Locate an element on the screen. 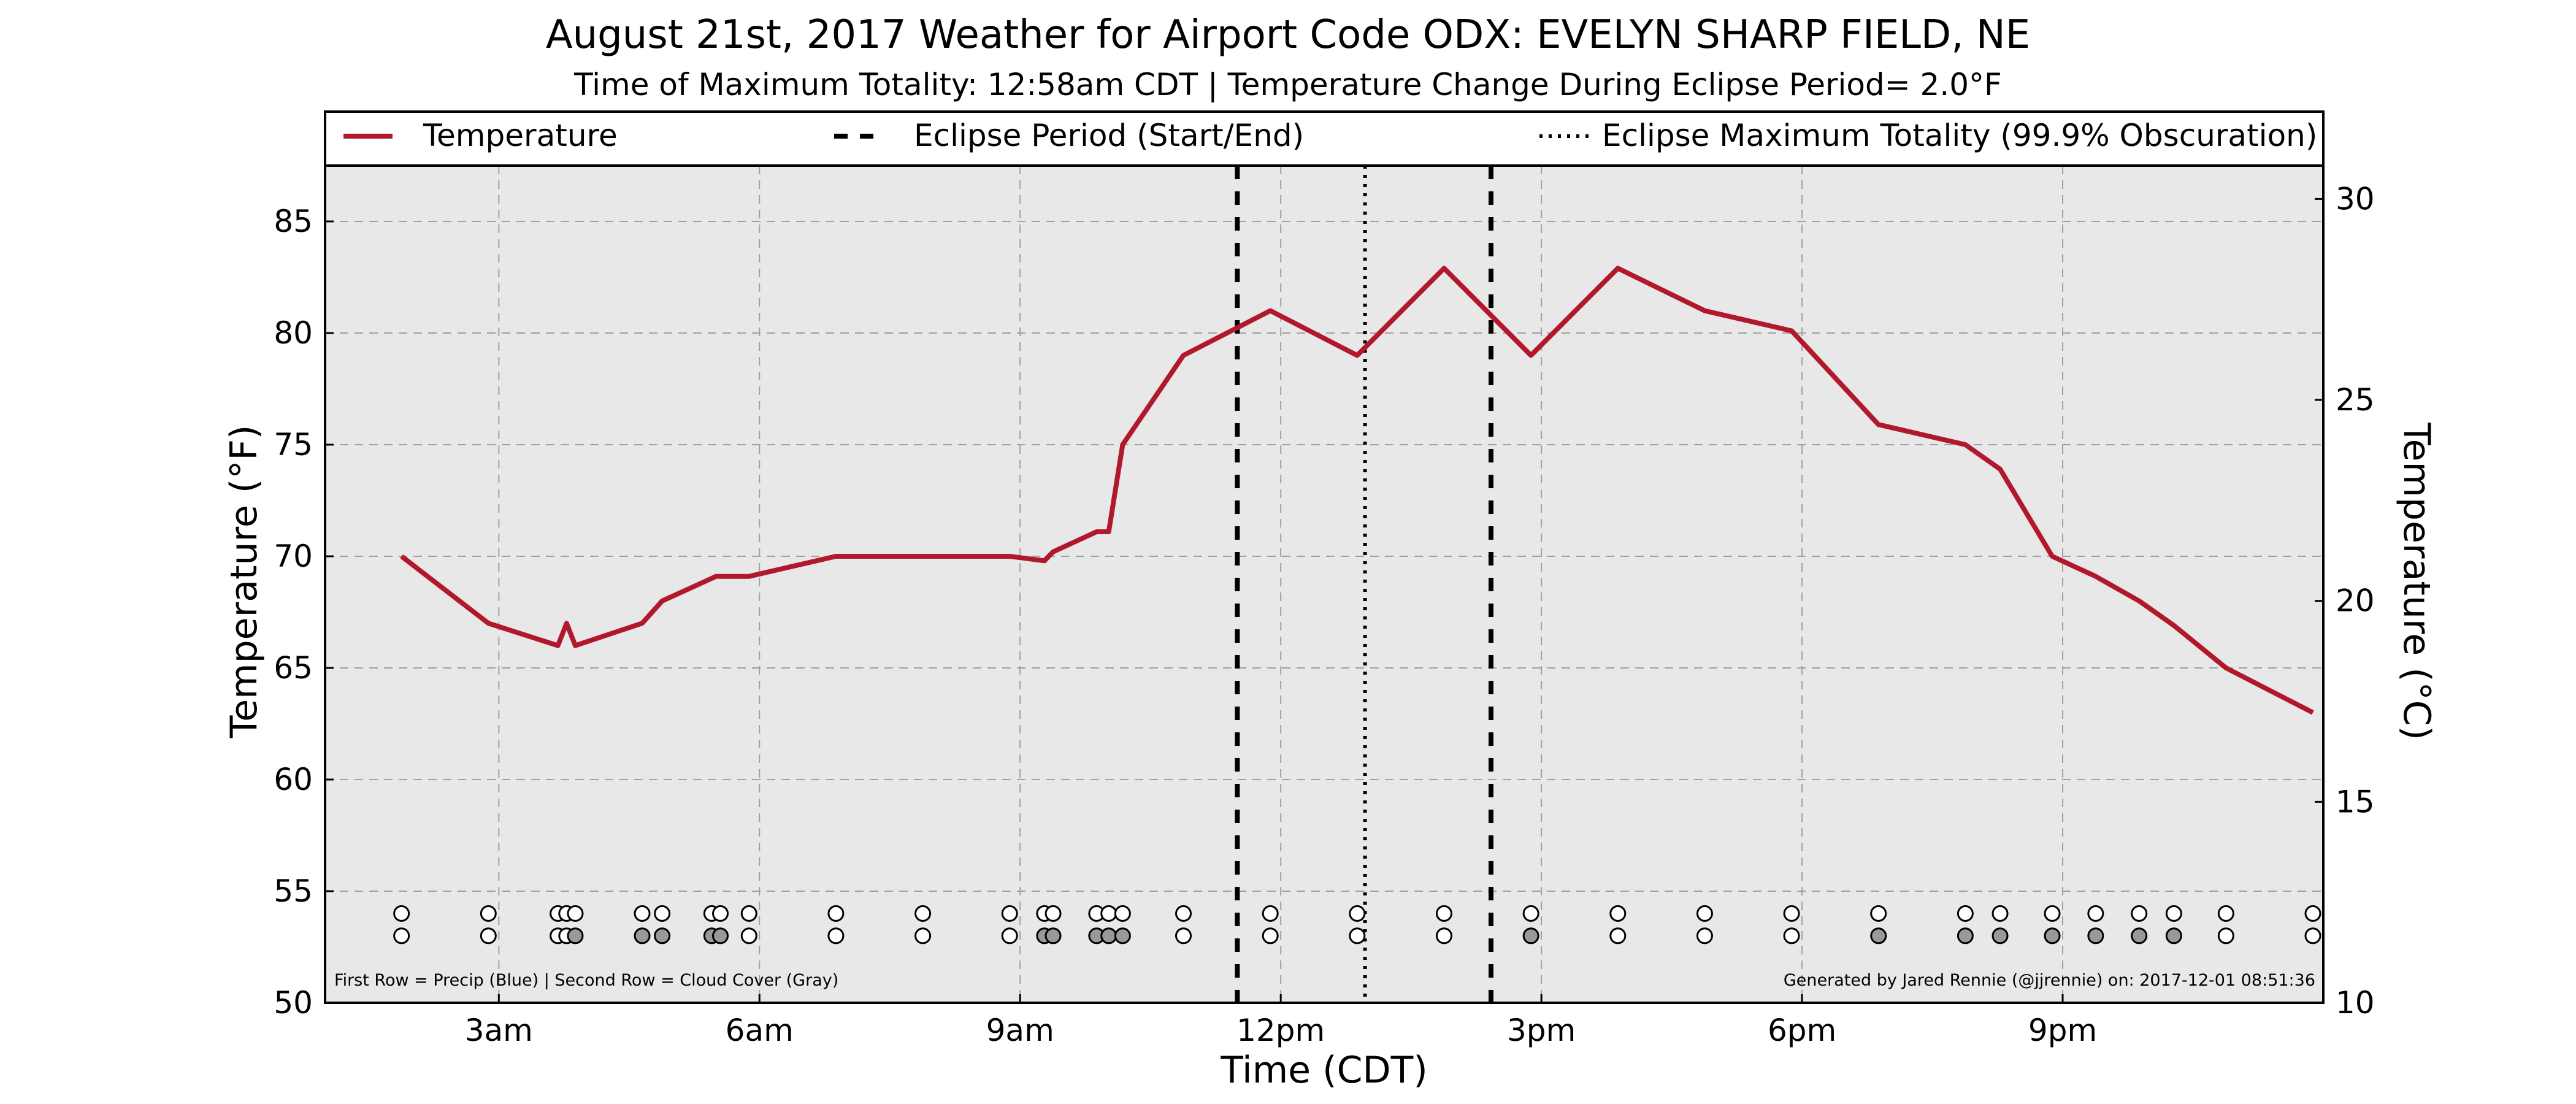 This screenshot has height=1104, width=2576. y-tick-label-left: 50 is located at coordinates (293, 1003).